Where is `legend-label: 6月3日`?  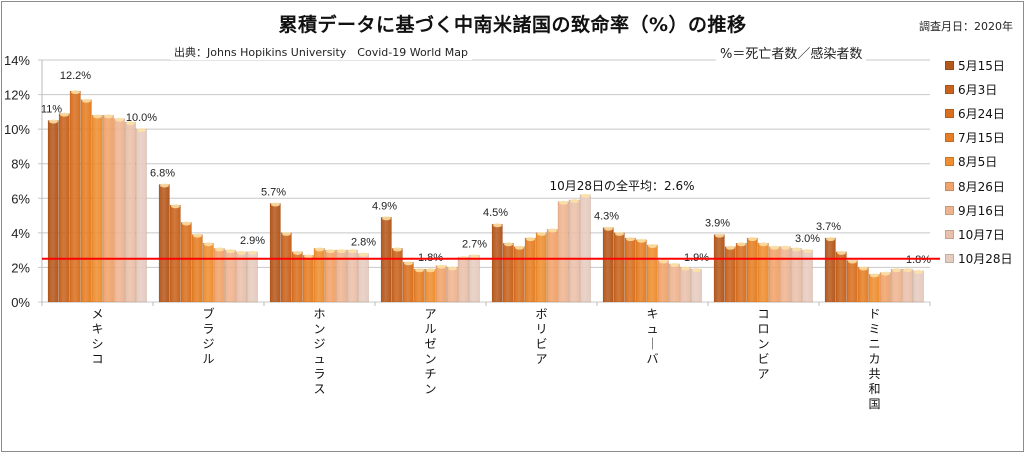
legend-label: 6月3日 is located at coordinates (978, 89).